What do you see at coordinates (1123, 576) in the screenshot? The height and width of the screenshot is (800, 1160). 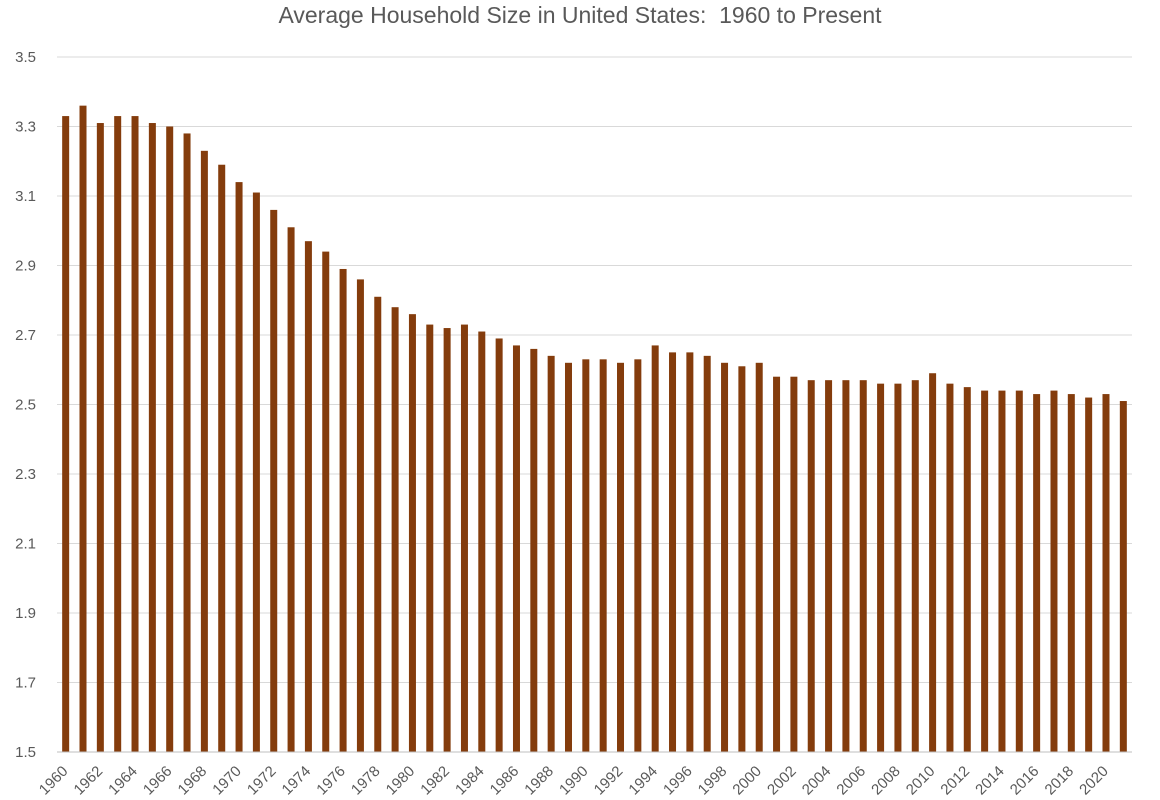 I see `bar-2021` at bounding box center [1123, 576].